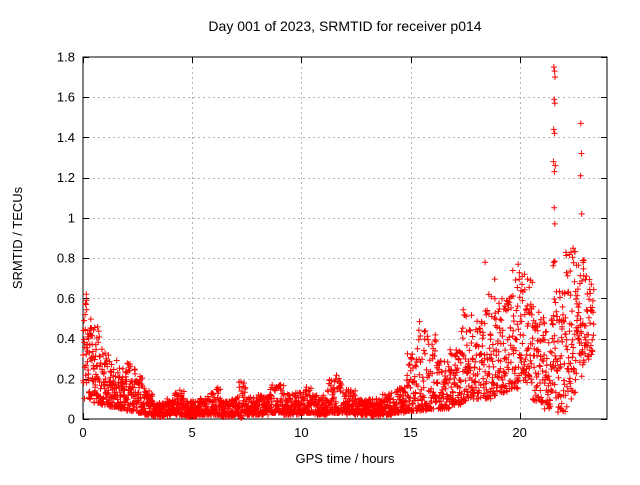  I want to click on x-axis-label: GPS time / hours, so click(345, 458).